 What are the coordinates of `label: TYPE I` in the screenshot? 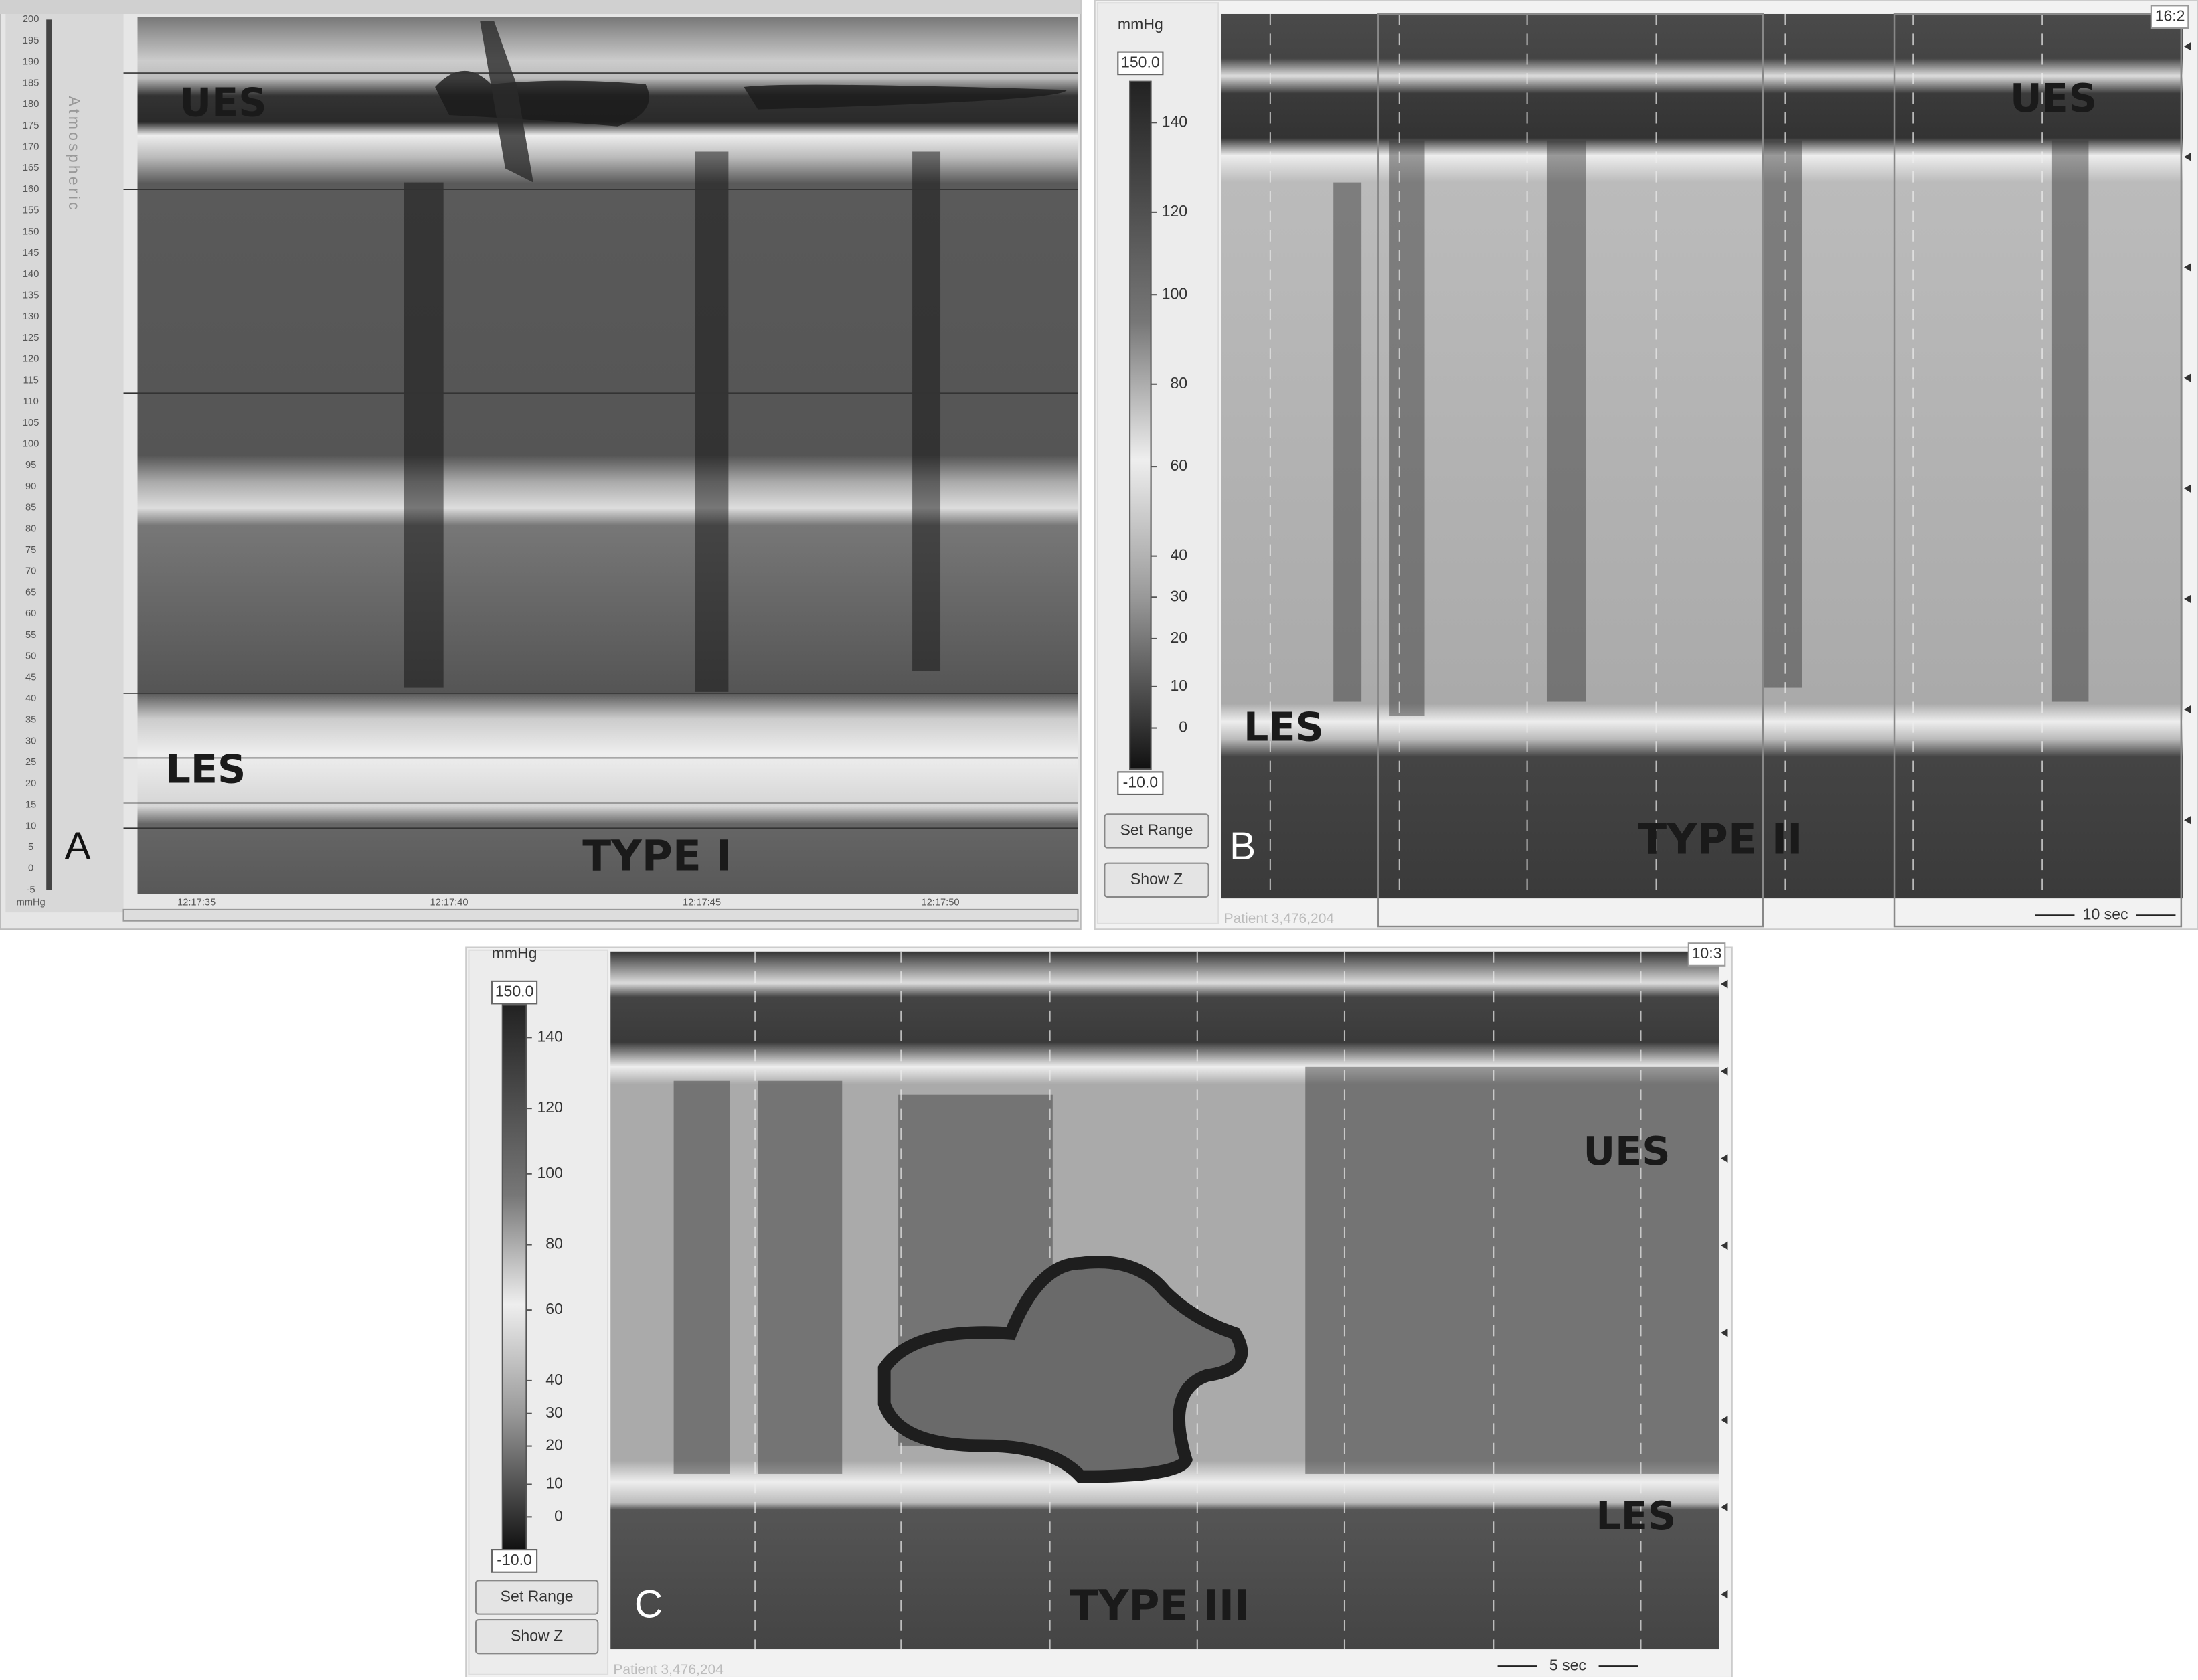 It's located at (657, 855).